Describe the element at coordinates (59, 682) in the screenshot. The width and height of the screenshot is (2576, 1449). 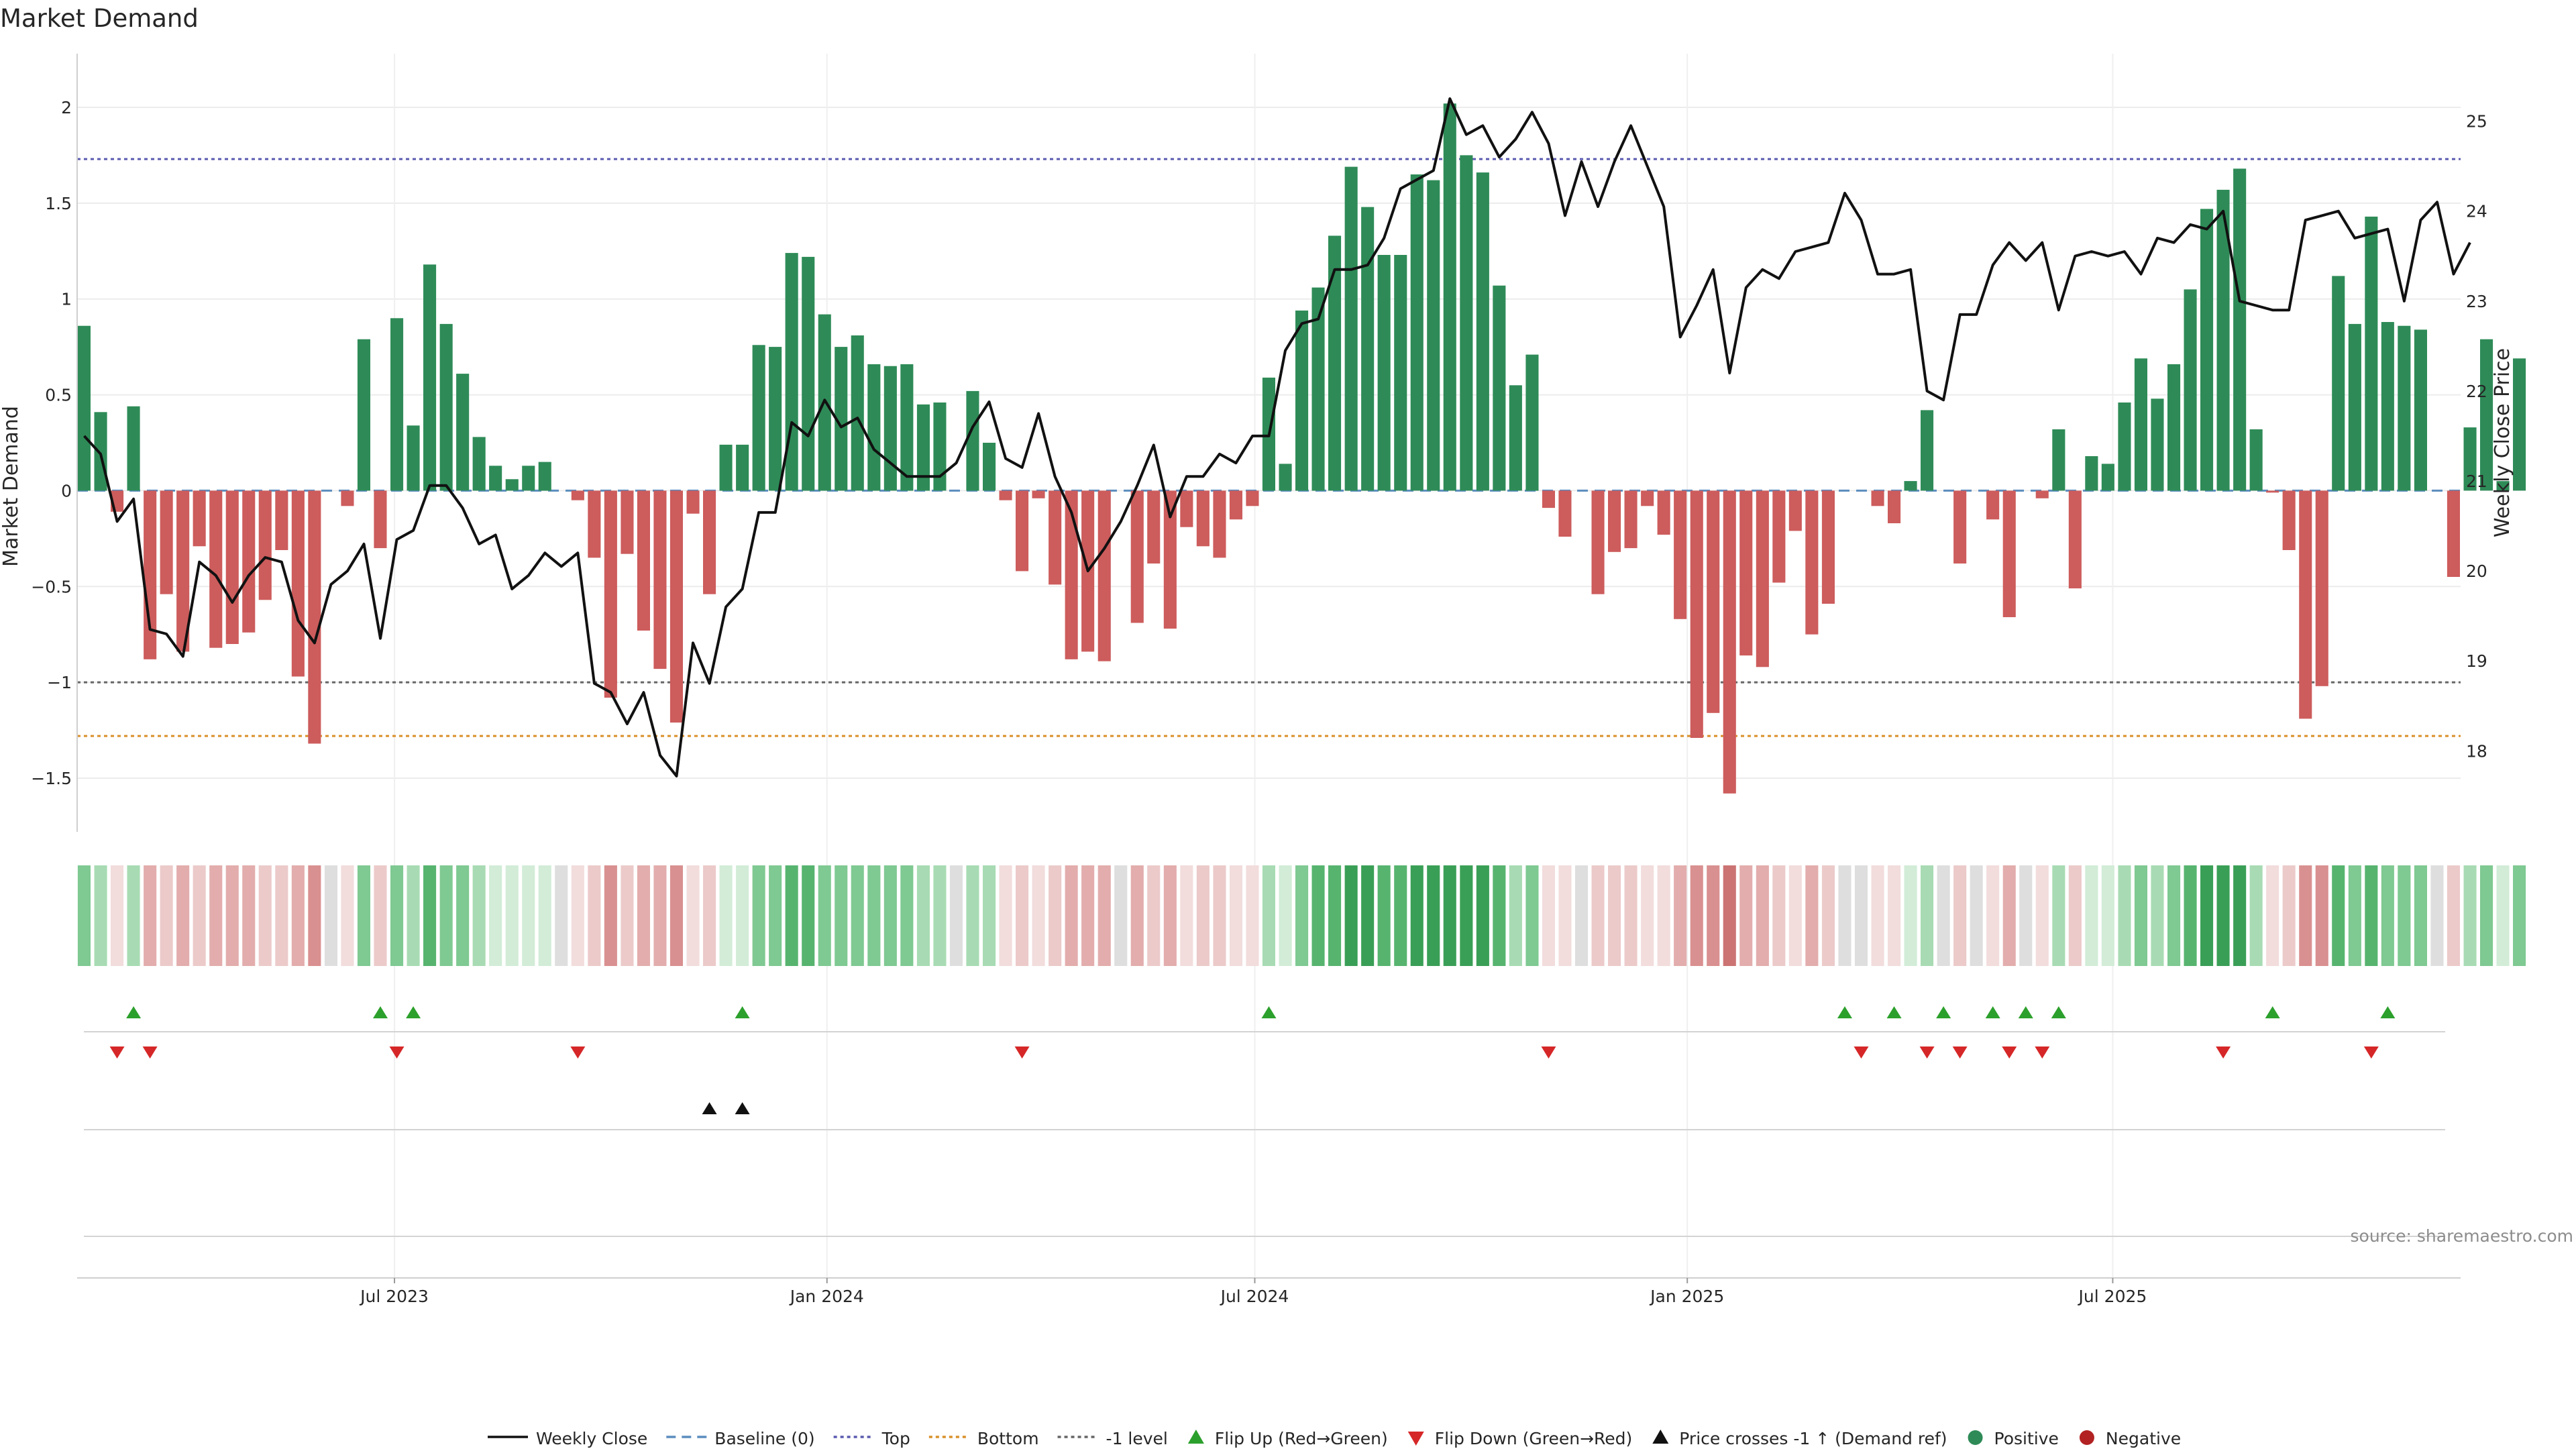
I see `y-tick-label: −1` at that location.